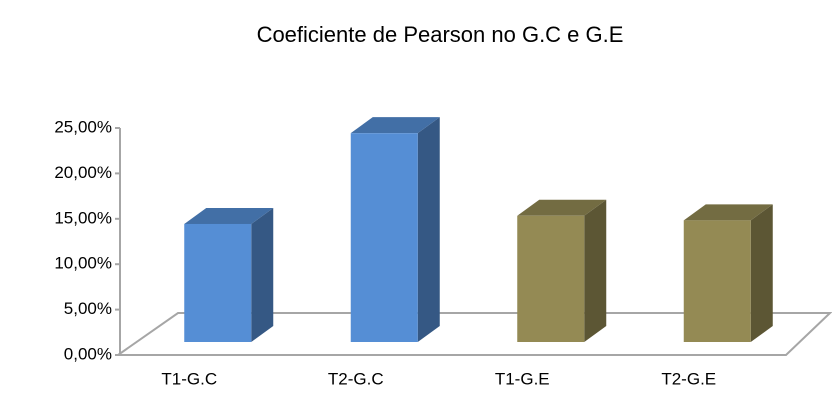 The height and width of the screenshot is (410, 832). Describe the element at coordinates (522, 378) in the screenshot. I see `x-tick-label: T1-G.E` at that location.